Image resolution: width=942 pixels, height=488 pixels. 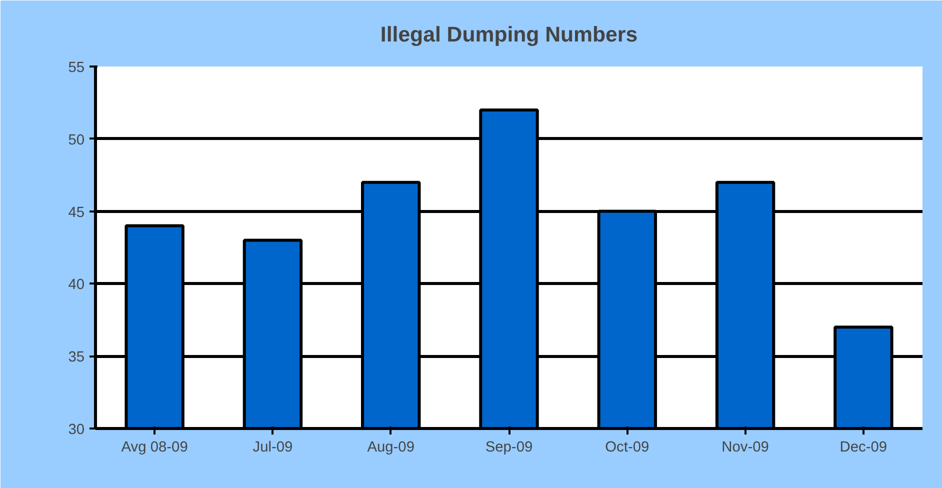 I want to click on y-tick-label: 45, so click(x=76, y=212).